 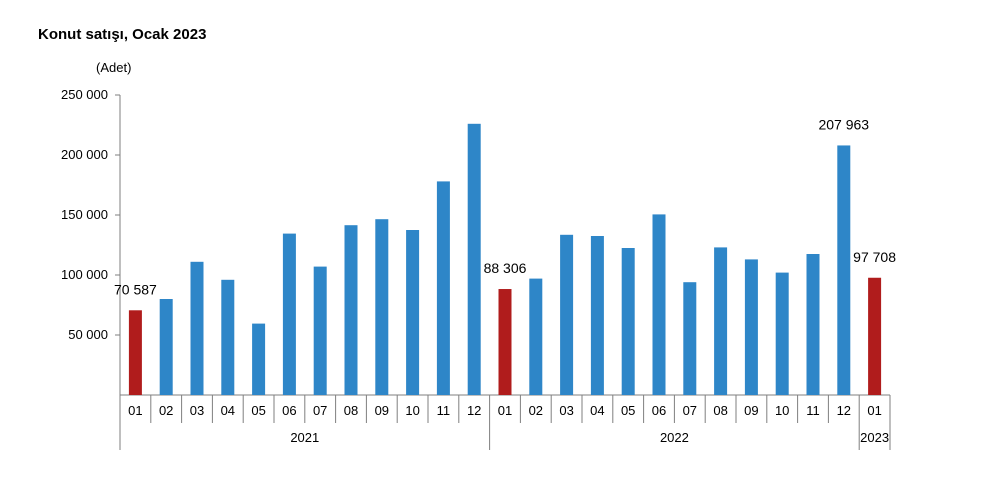 I want to click on data-label: 207 963, so click(x=843, y=124).